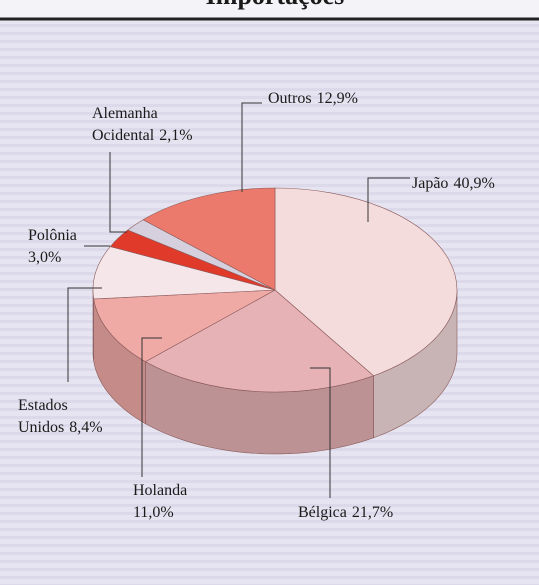  What do you see at coordinates (52, 235) in the screenshot?
I see `category-label: Polônia` at bounding box center [52, 235].